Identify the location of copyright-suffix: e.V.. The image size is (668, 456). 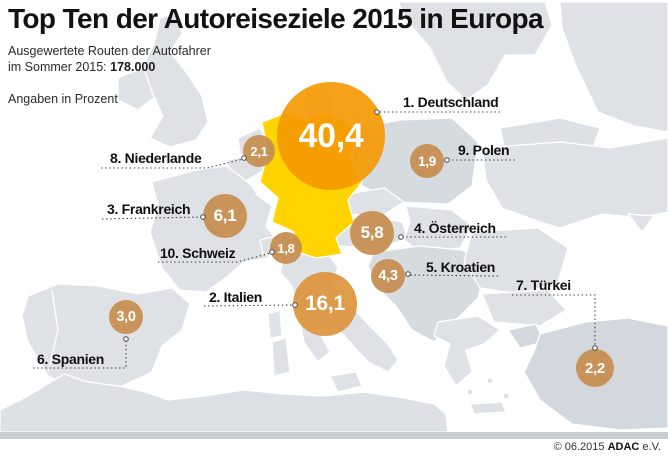
(650, 447).